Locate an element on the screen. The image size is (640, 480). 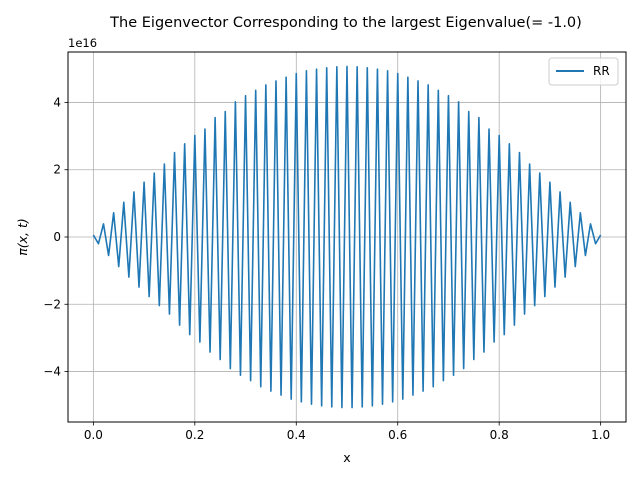
y-tick-label: −2 is located at coordinates (52, 304).